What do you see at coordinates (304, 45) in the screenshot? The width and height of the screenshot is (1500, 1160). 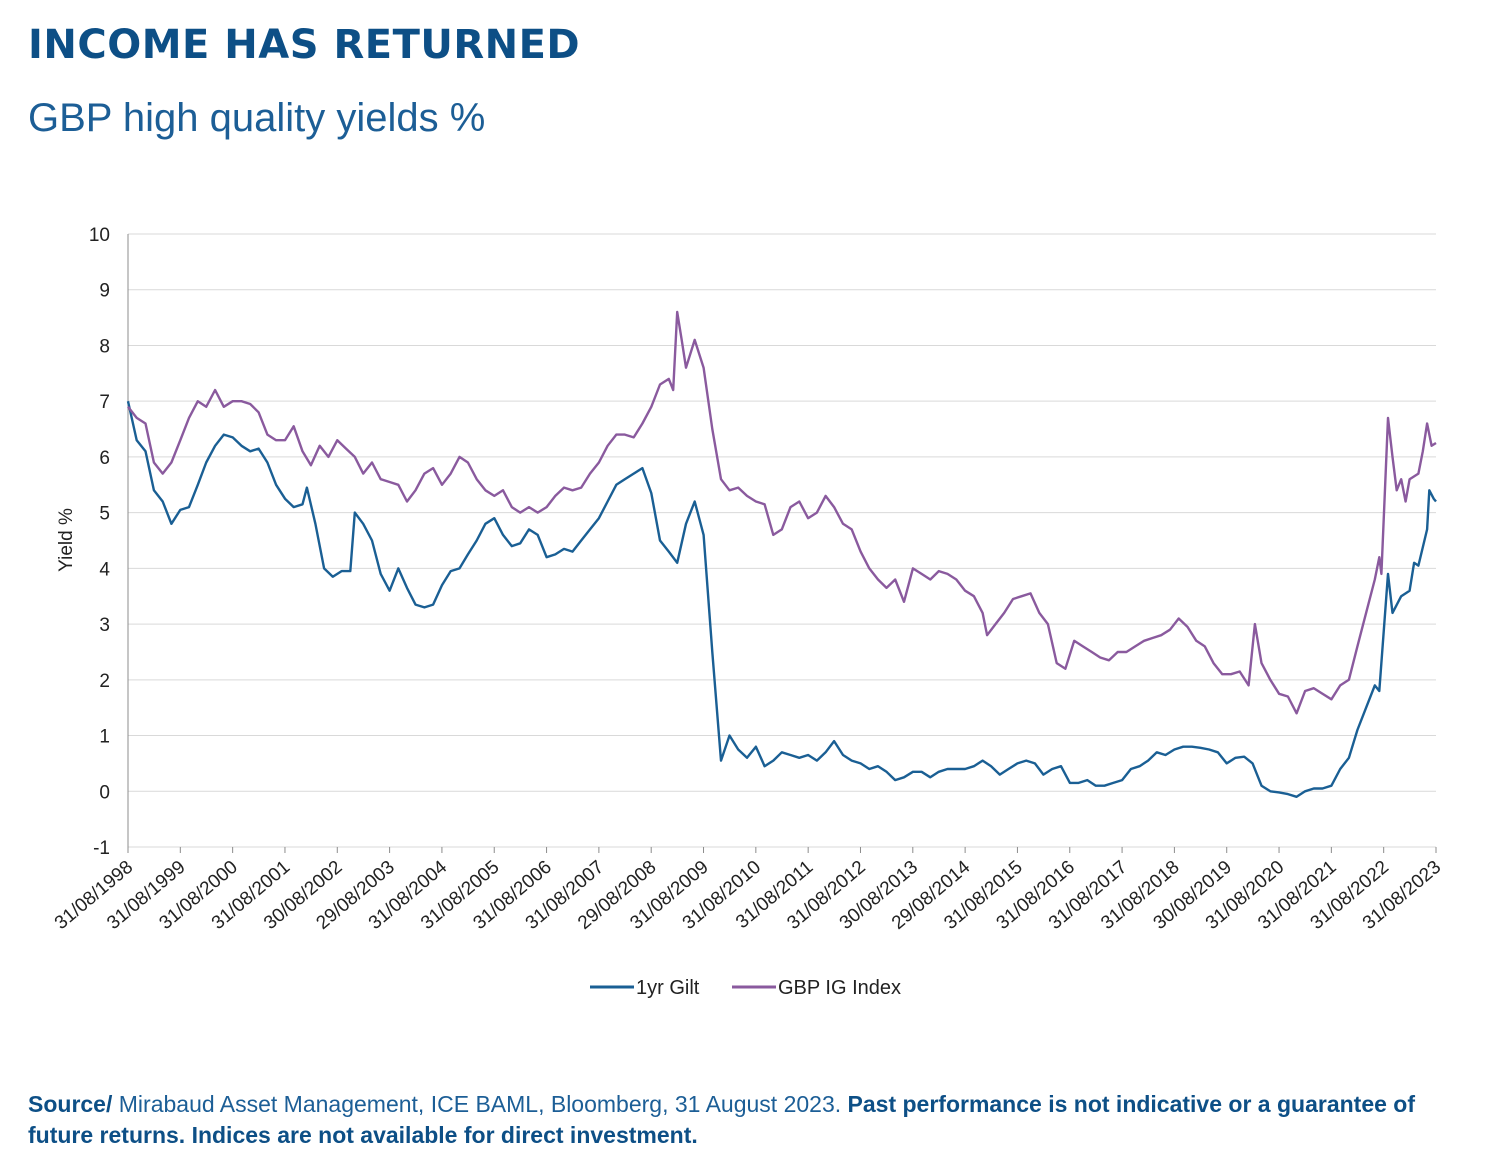 I see `chart-title: INCOME HAS RETURNED` at bounding box center [304, 45].